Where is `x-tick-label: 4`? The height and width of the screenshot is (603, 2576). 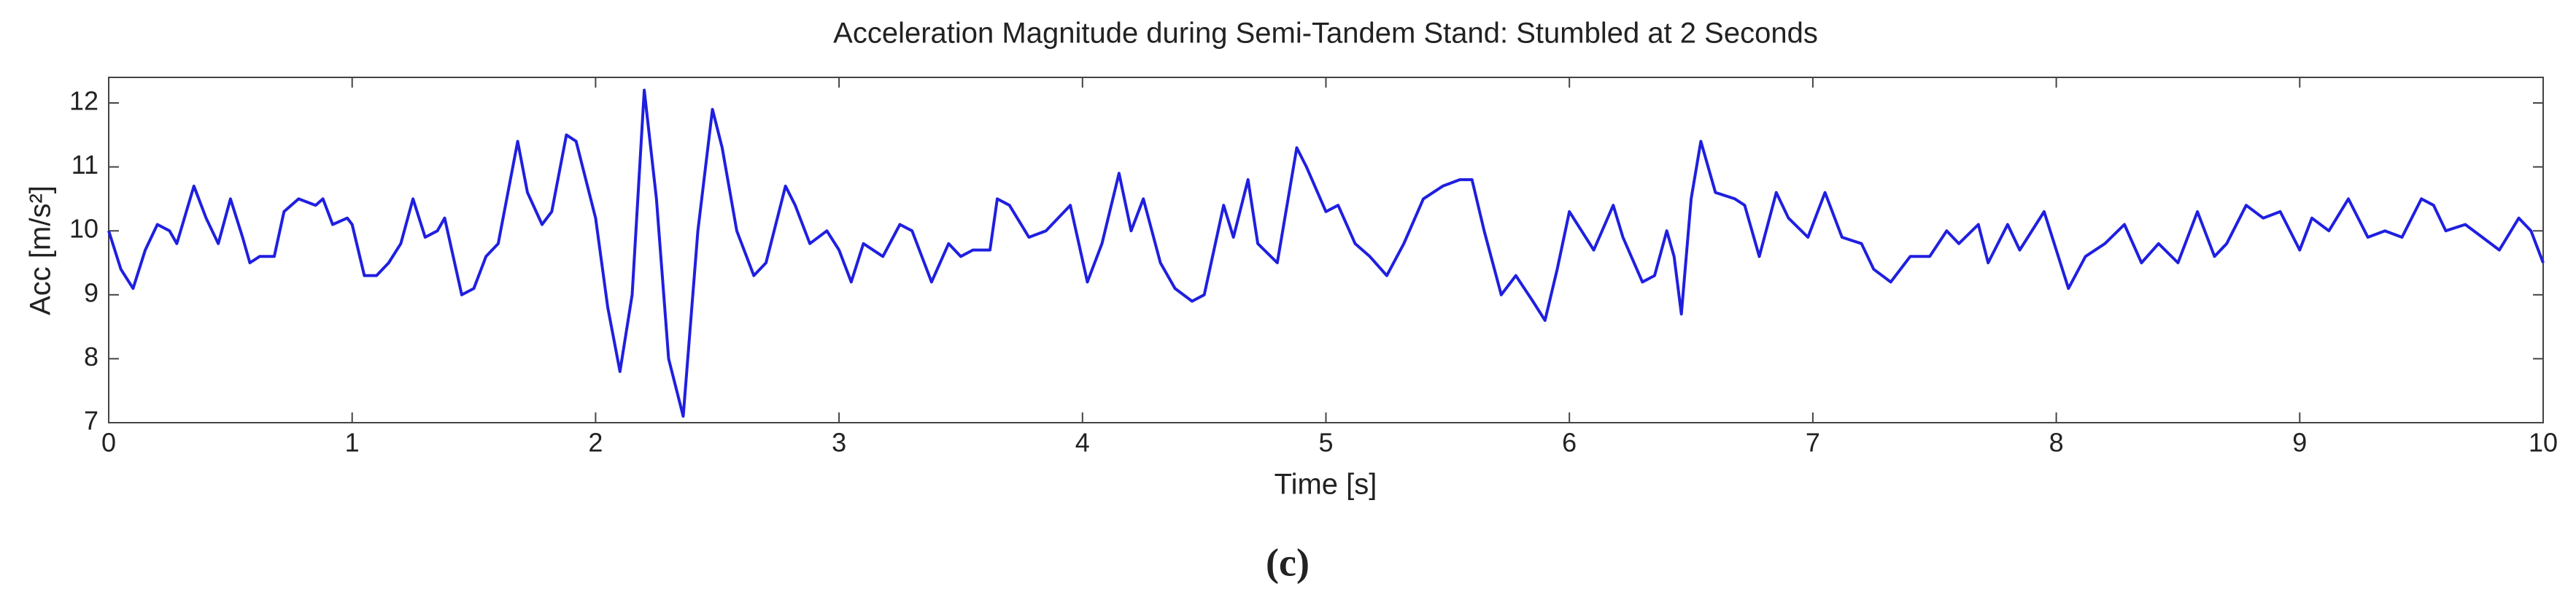 x-tick-label: 4 is located at coordinates (1082, 443).